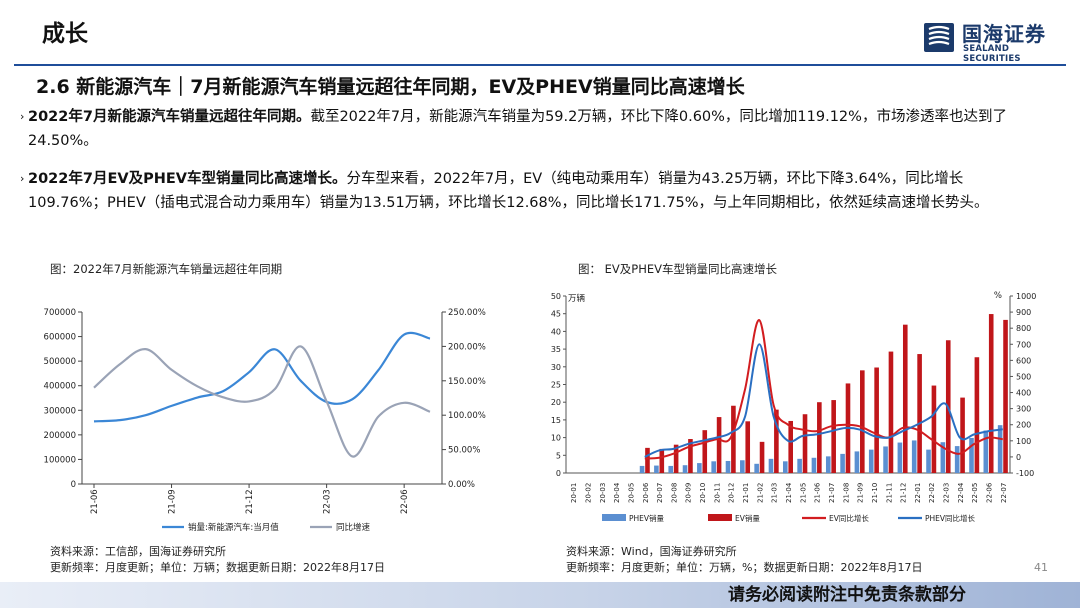 Image resolution: width=1080 pixels, height=608 pixels. What do you see at coordinates (65, 34) in the screenshot?
I see `section-title: 成长` at bounding box center [65, 34].